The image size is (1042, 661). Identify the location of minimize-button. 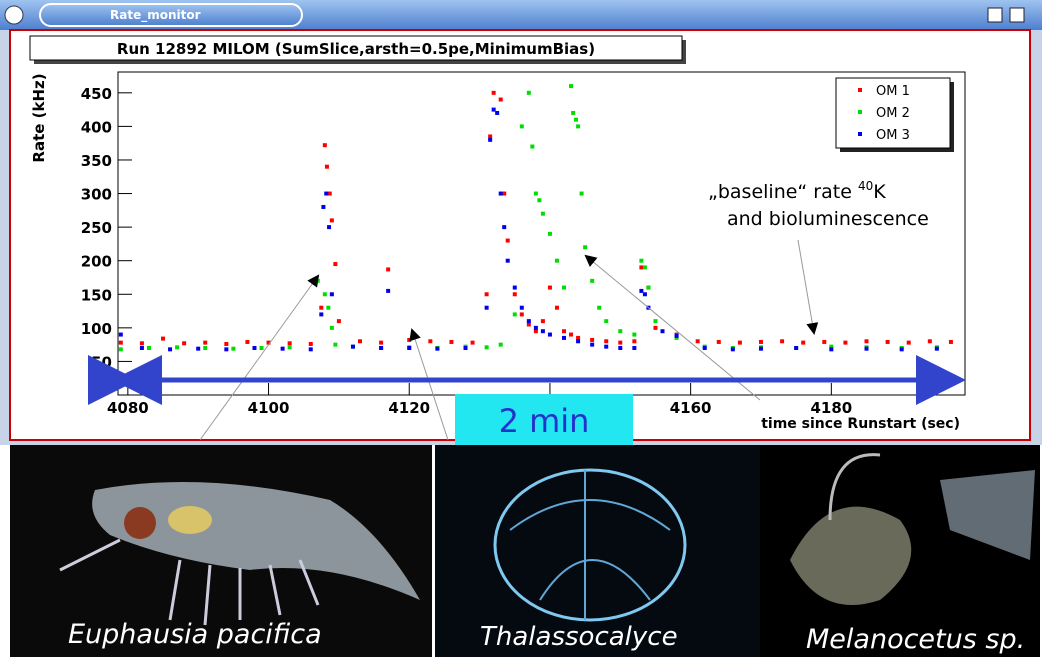
(995, 15).